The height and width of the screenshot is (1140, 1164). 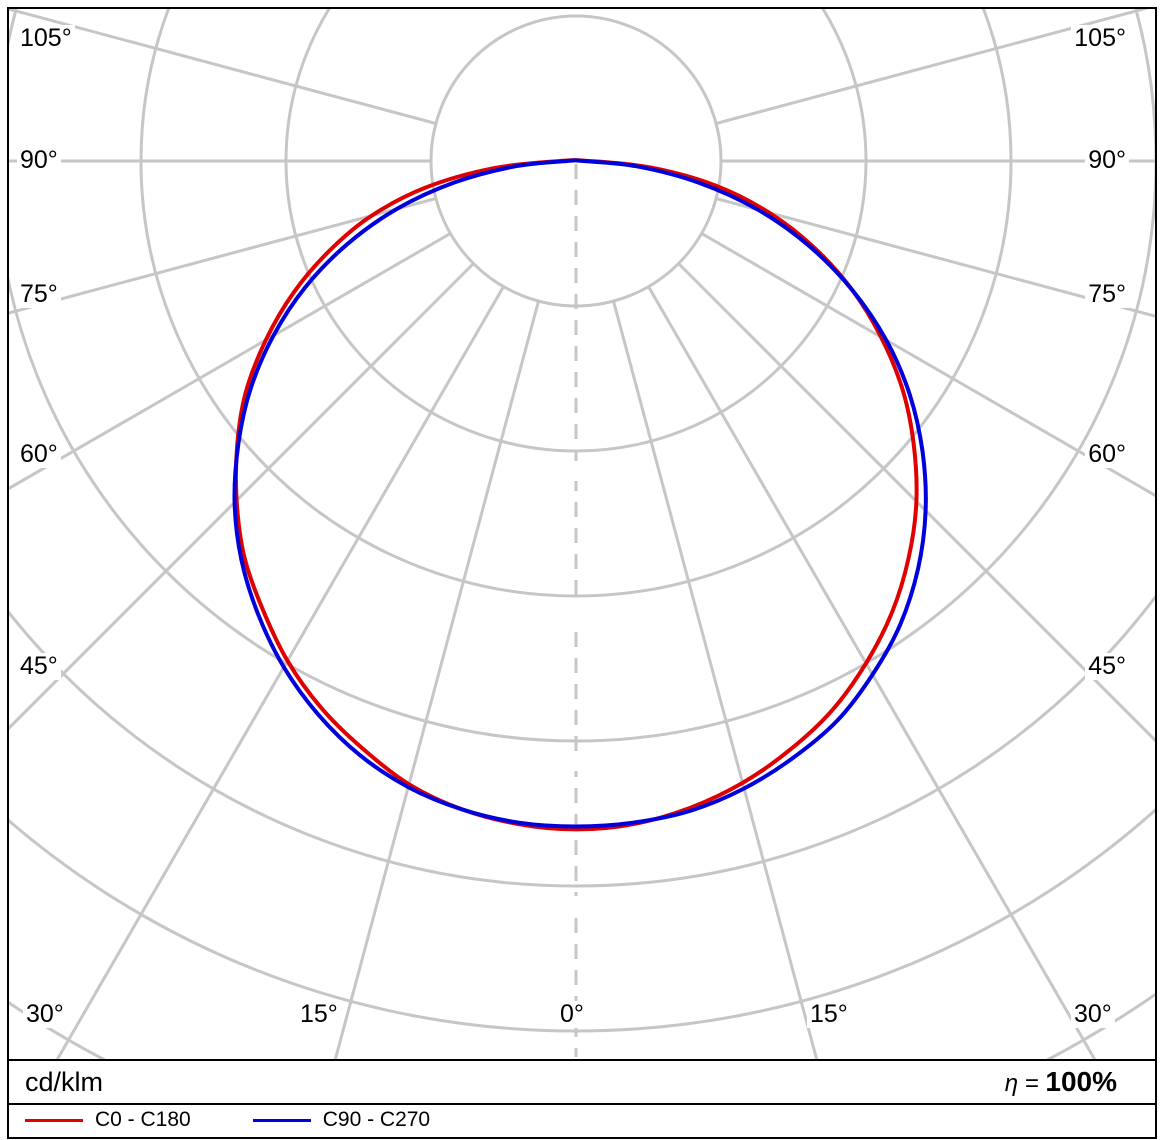 What do you see at coordinates (64, 1081) in the screenshot?
I see `units-label: cd/klm` at bounding box center [64, 1081].